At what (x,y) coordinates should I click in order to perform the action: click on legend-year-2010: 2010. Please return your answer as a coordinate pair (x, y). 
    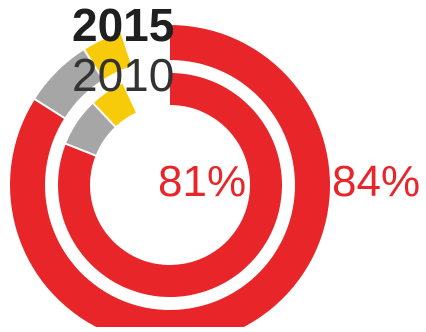
    Looking at the image, I should click on (123, 75).